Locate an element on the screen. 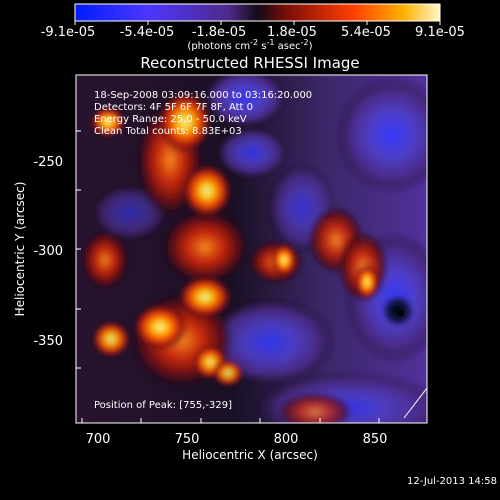  plot-title: Reconstructed RHESSI Image is located at coordinates (249, 63).